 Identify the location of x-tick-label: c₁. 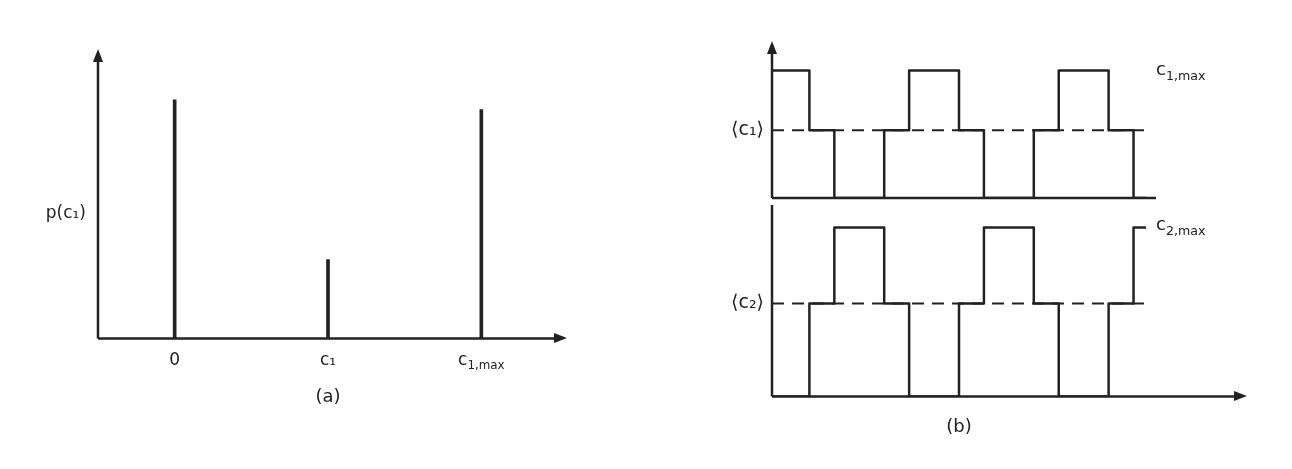
(328, 358).